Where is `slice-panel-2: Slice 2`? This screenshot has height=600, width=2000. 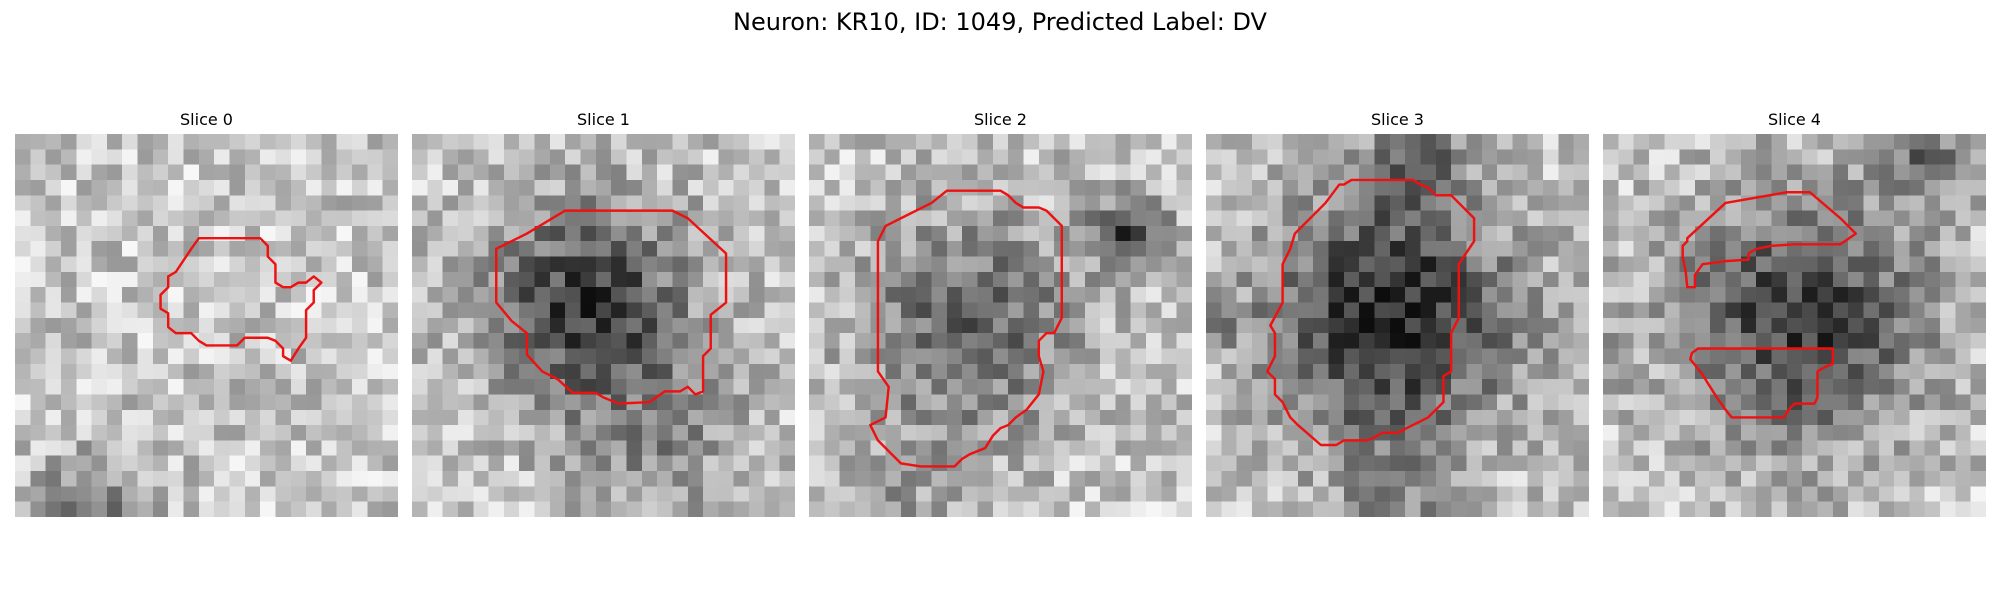 slice-panel-2: Slice 2 is located at coordinates (1000, 312).